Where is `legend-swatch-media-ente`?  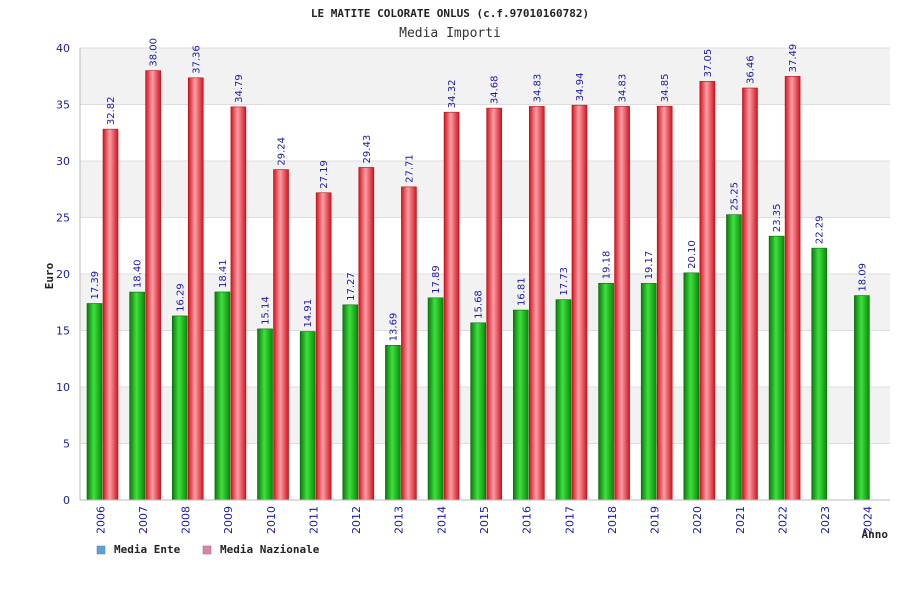
legend-swatch-media-ente is located at coordinates (101, 550).